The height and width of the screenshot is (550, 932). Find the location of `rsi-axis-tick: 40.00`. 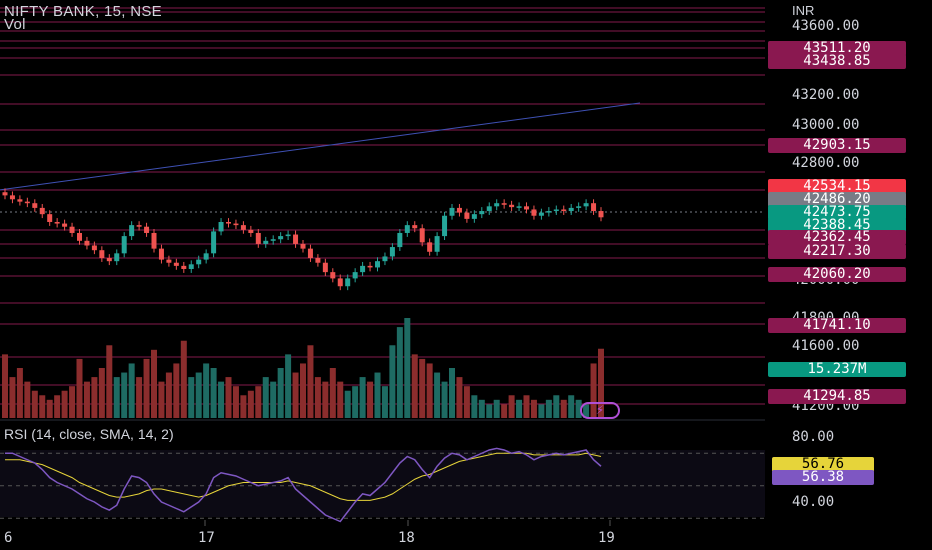

rsi-axis-tick: 40.00 is located at coordinates (813, 502).